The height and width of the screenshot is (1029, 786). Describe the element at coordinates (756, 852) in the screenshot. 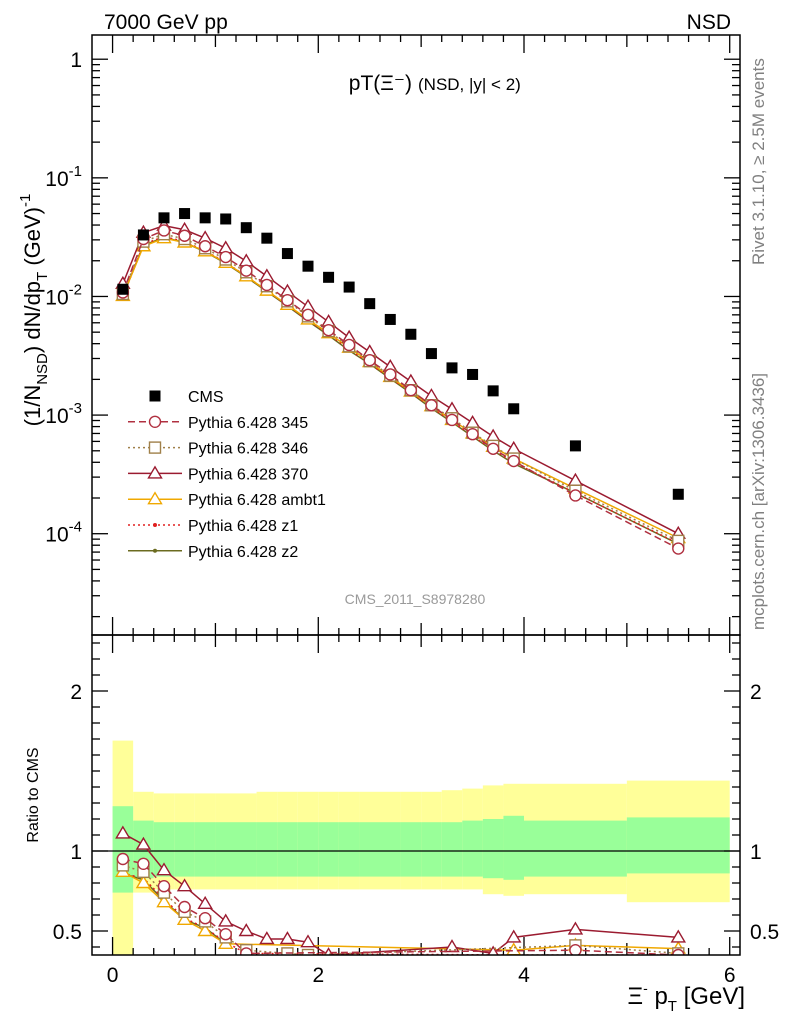

I see `y-tick-label-right: 1` at that location.